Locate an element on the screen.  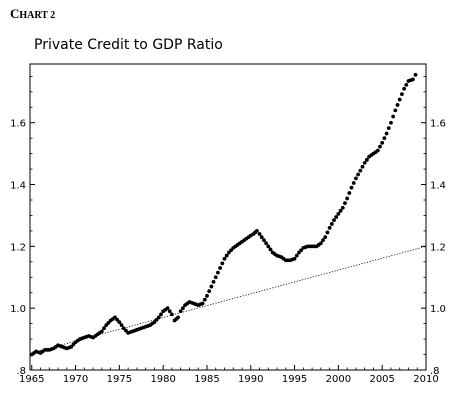
x-tick-label: 1970 is located at coordinates (75, 379).